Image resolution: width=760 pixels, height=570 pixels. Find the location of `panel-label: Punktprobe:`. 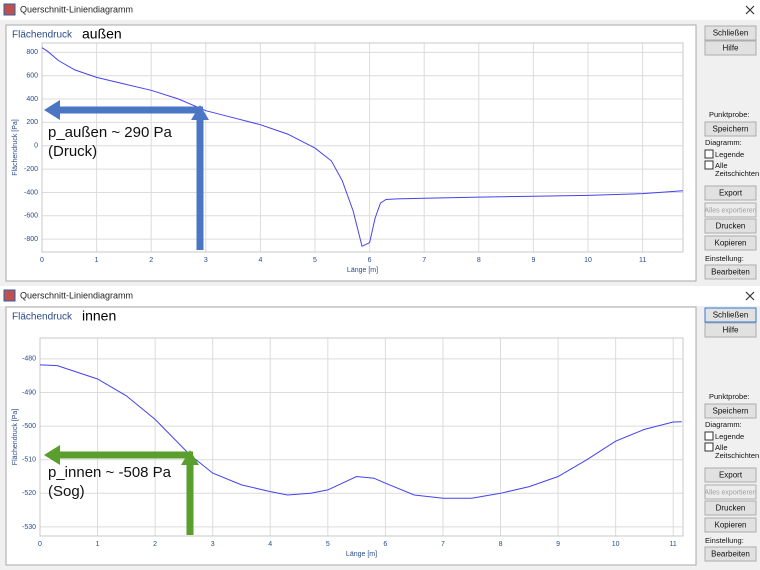

panel-label: Punktprobe: is located at coordinates (729, 396).